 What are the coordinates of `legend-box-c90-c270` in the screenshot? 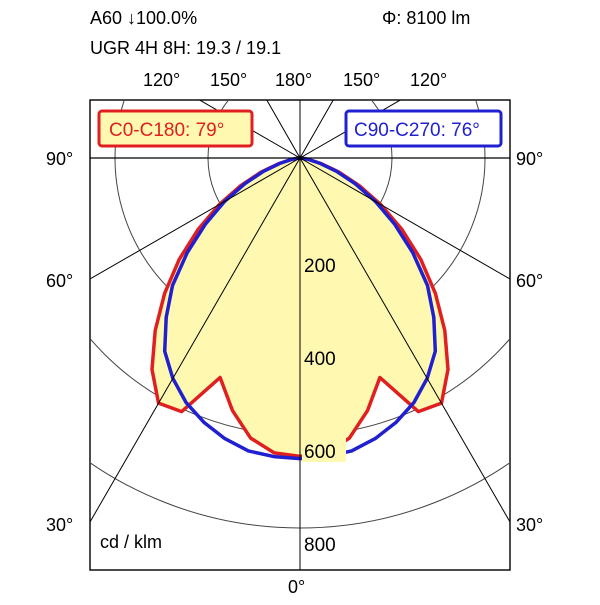 It's located at (423, 128).